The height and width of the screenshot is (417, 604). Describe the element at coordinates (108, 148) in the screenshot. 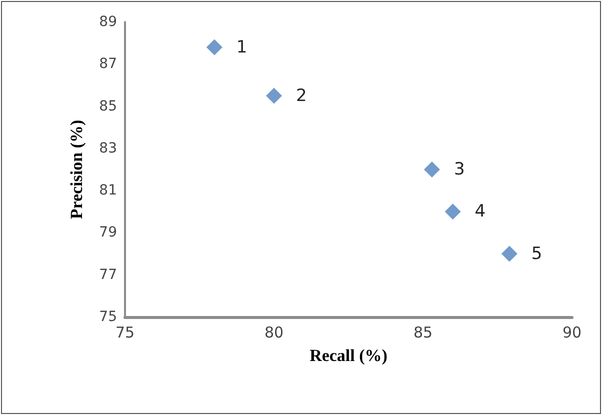

I see `y-tick-label: 83` at that location.